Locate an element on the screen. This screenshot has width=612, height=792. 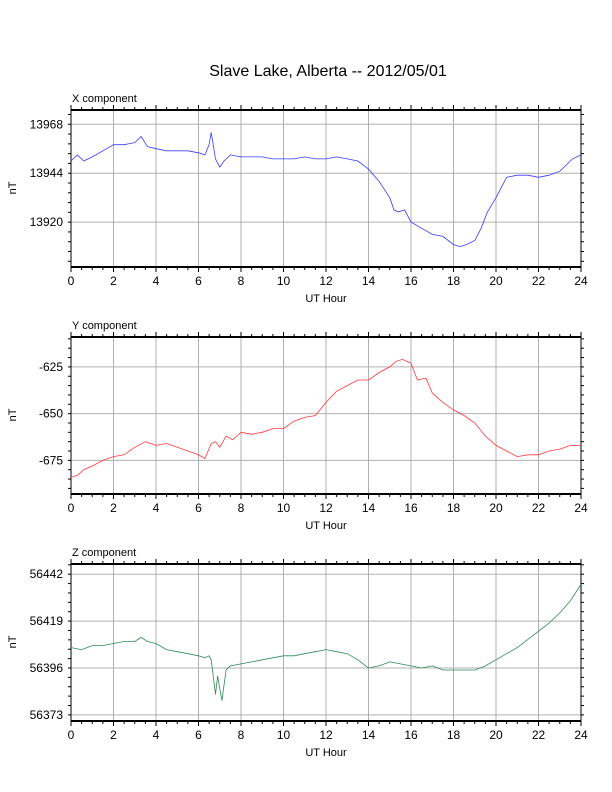
y-tick-label: -650 is located at coordinates (51, 414).